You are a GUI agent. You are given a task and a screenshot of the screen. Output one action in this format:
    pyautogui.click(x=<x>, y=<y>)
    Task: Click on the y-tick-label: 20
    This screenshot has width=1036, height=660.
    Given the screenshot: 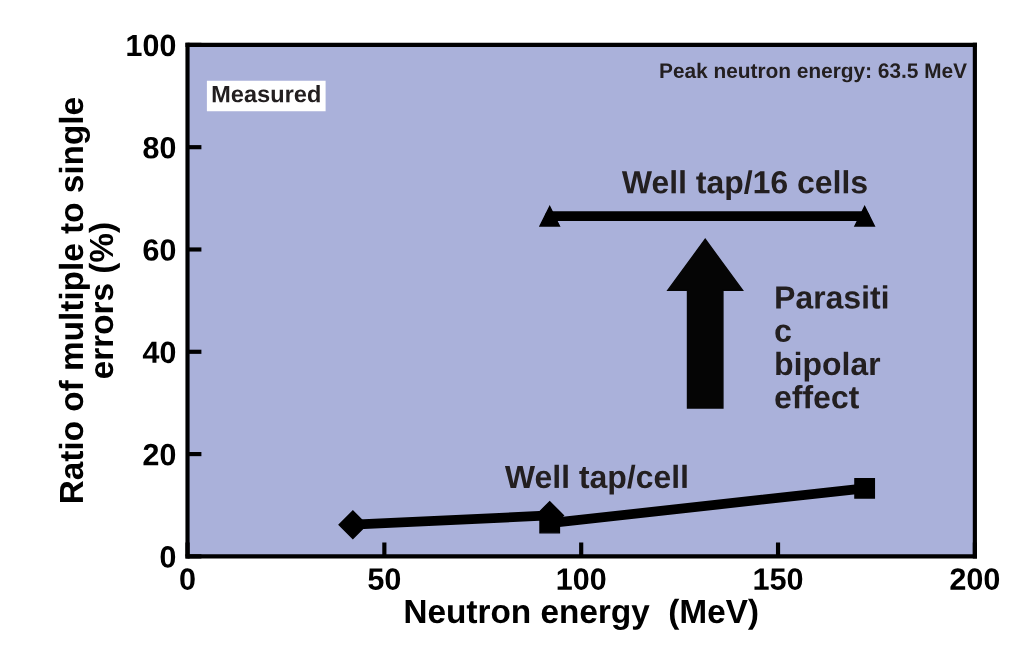 What is the action you would take?
    pyautogui.click(x=159, y=454)
    